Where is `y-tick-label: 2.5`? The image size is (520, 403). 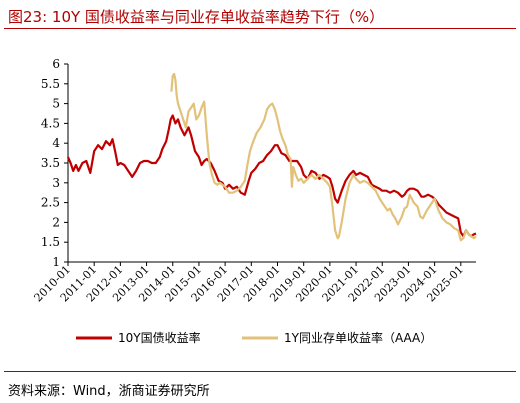 y-tick-label: 2.5 is located at coordinates (50, 203).